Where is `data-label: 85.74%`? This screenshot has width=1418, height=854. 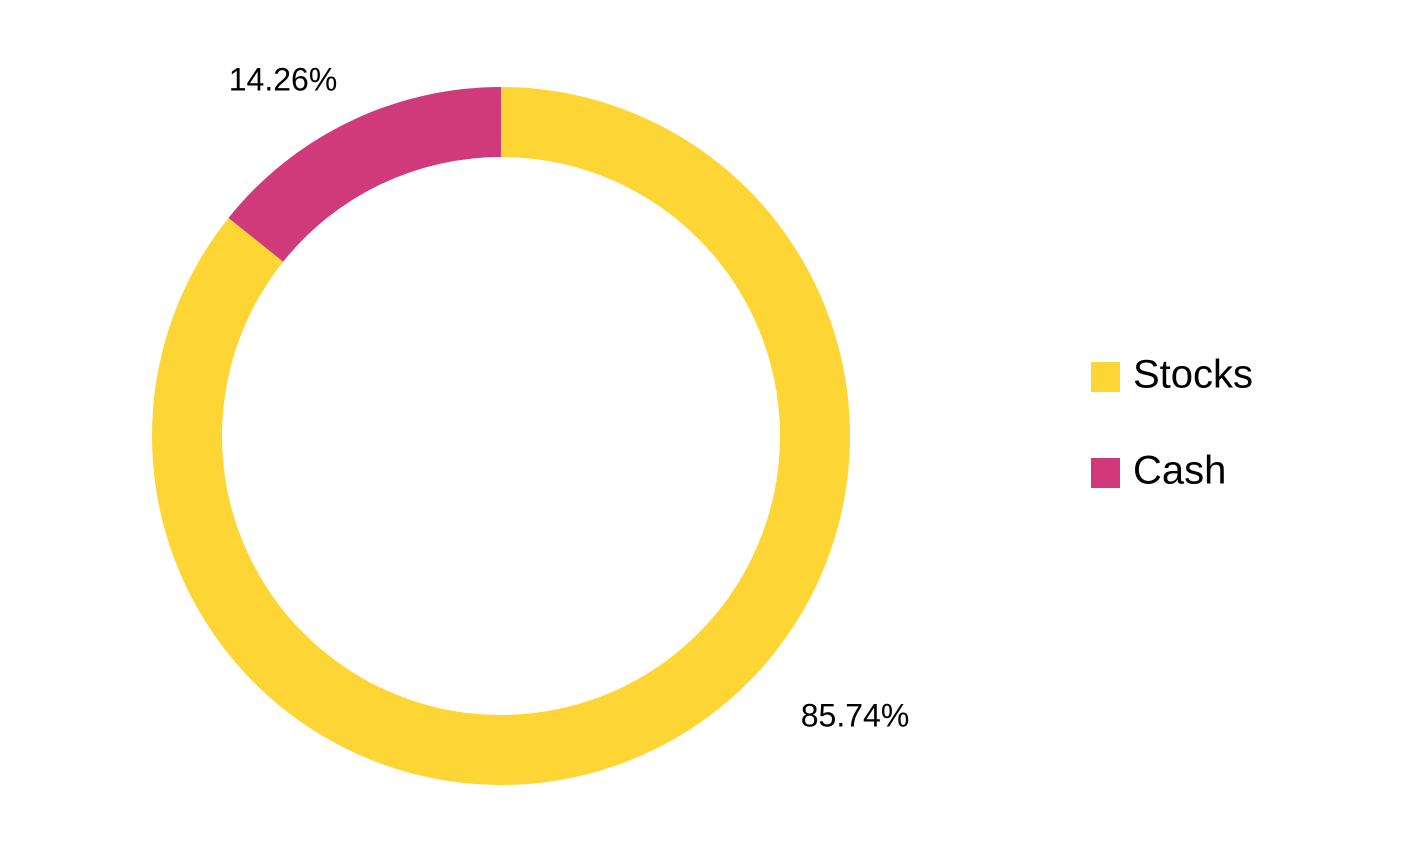
data-label: 85.74% is located at coordinates (855, 715).